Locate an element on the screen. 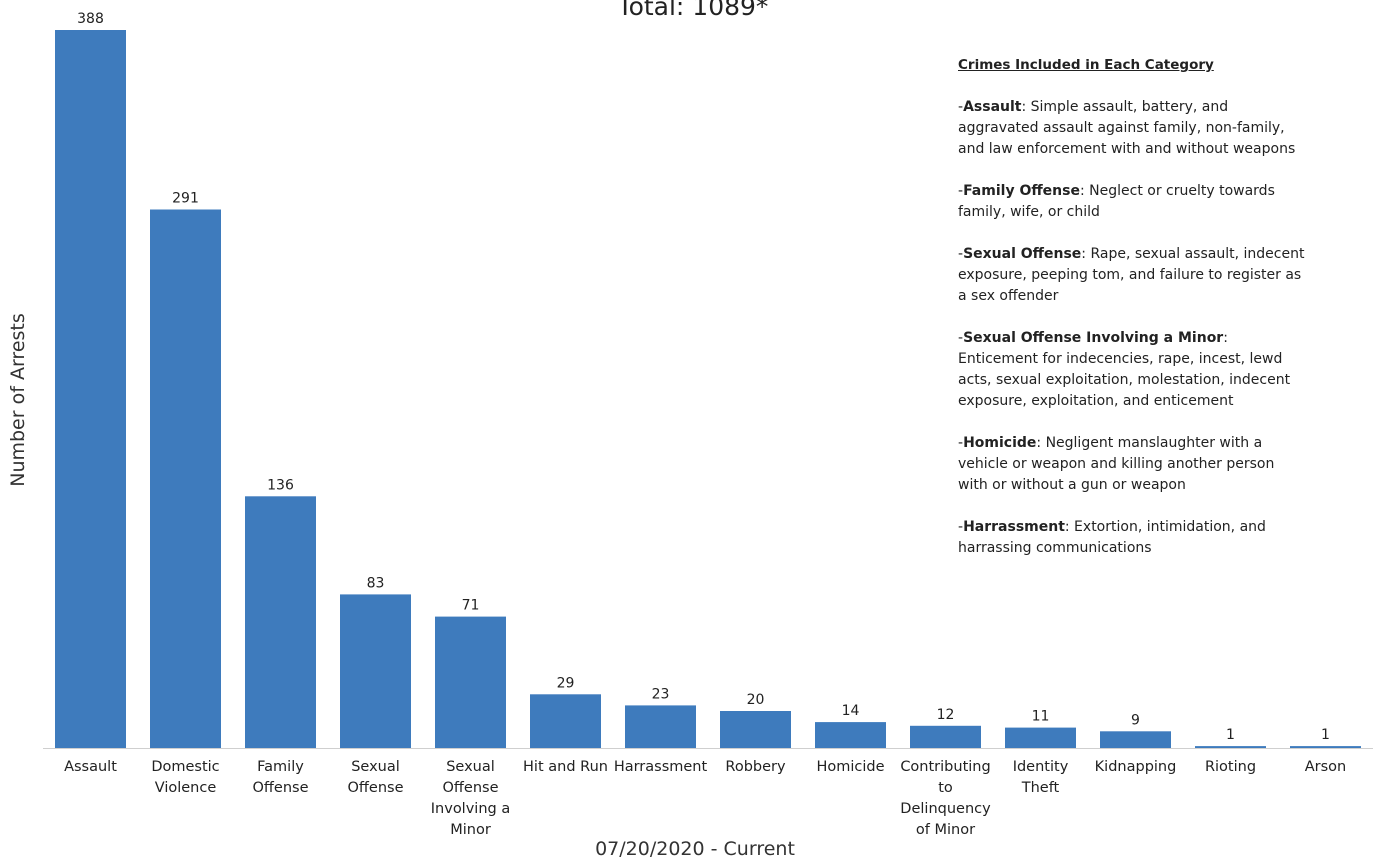 This screenshot has height=864, width=1378. y-axis-title: Number of Arrests is located at coordinates (18, 400).